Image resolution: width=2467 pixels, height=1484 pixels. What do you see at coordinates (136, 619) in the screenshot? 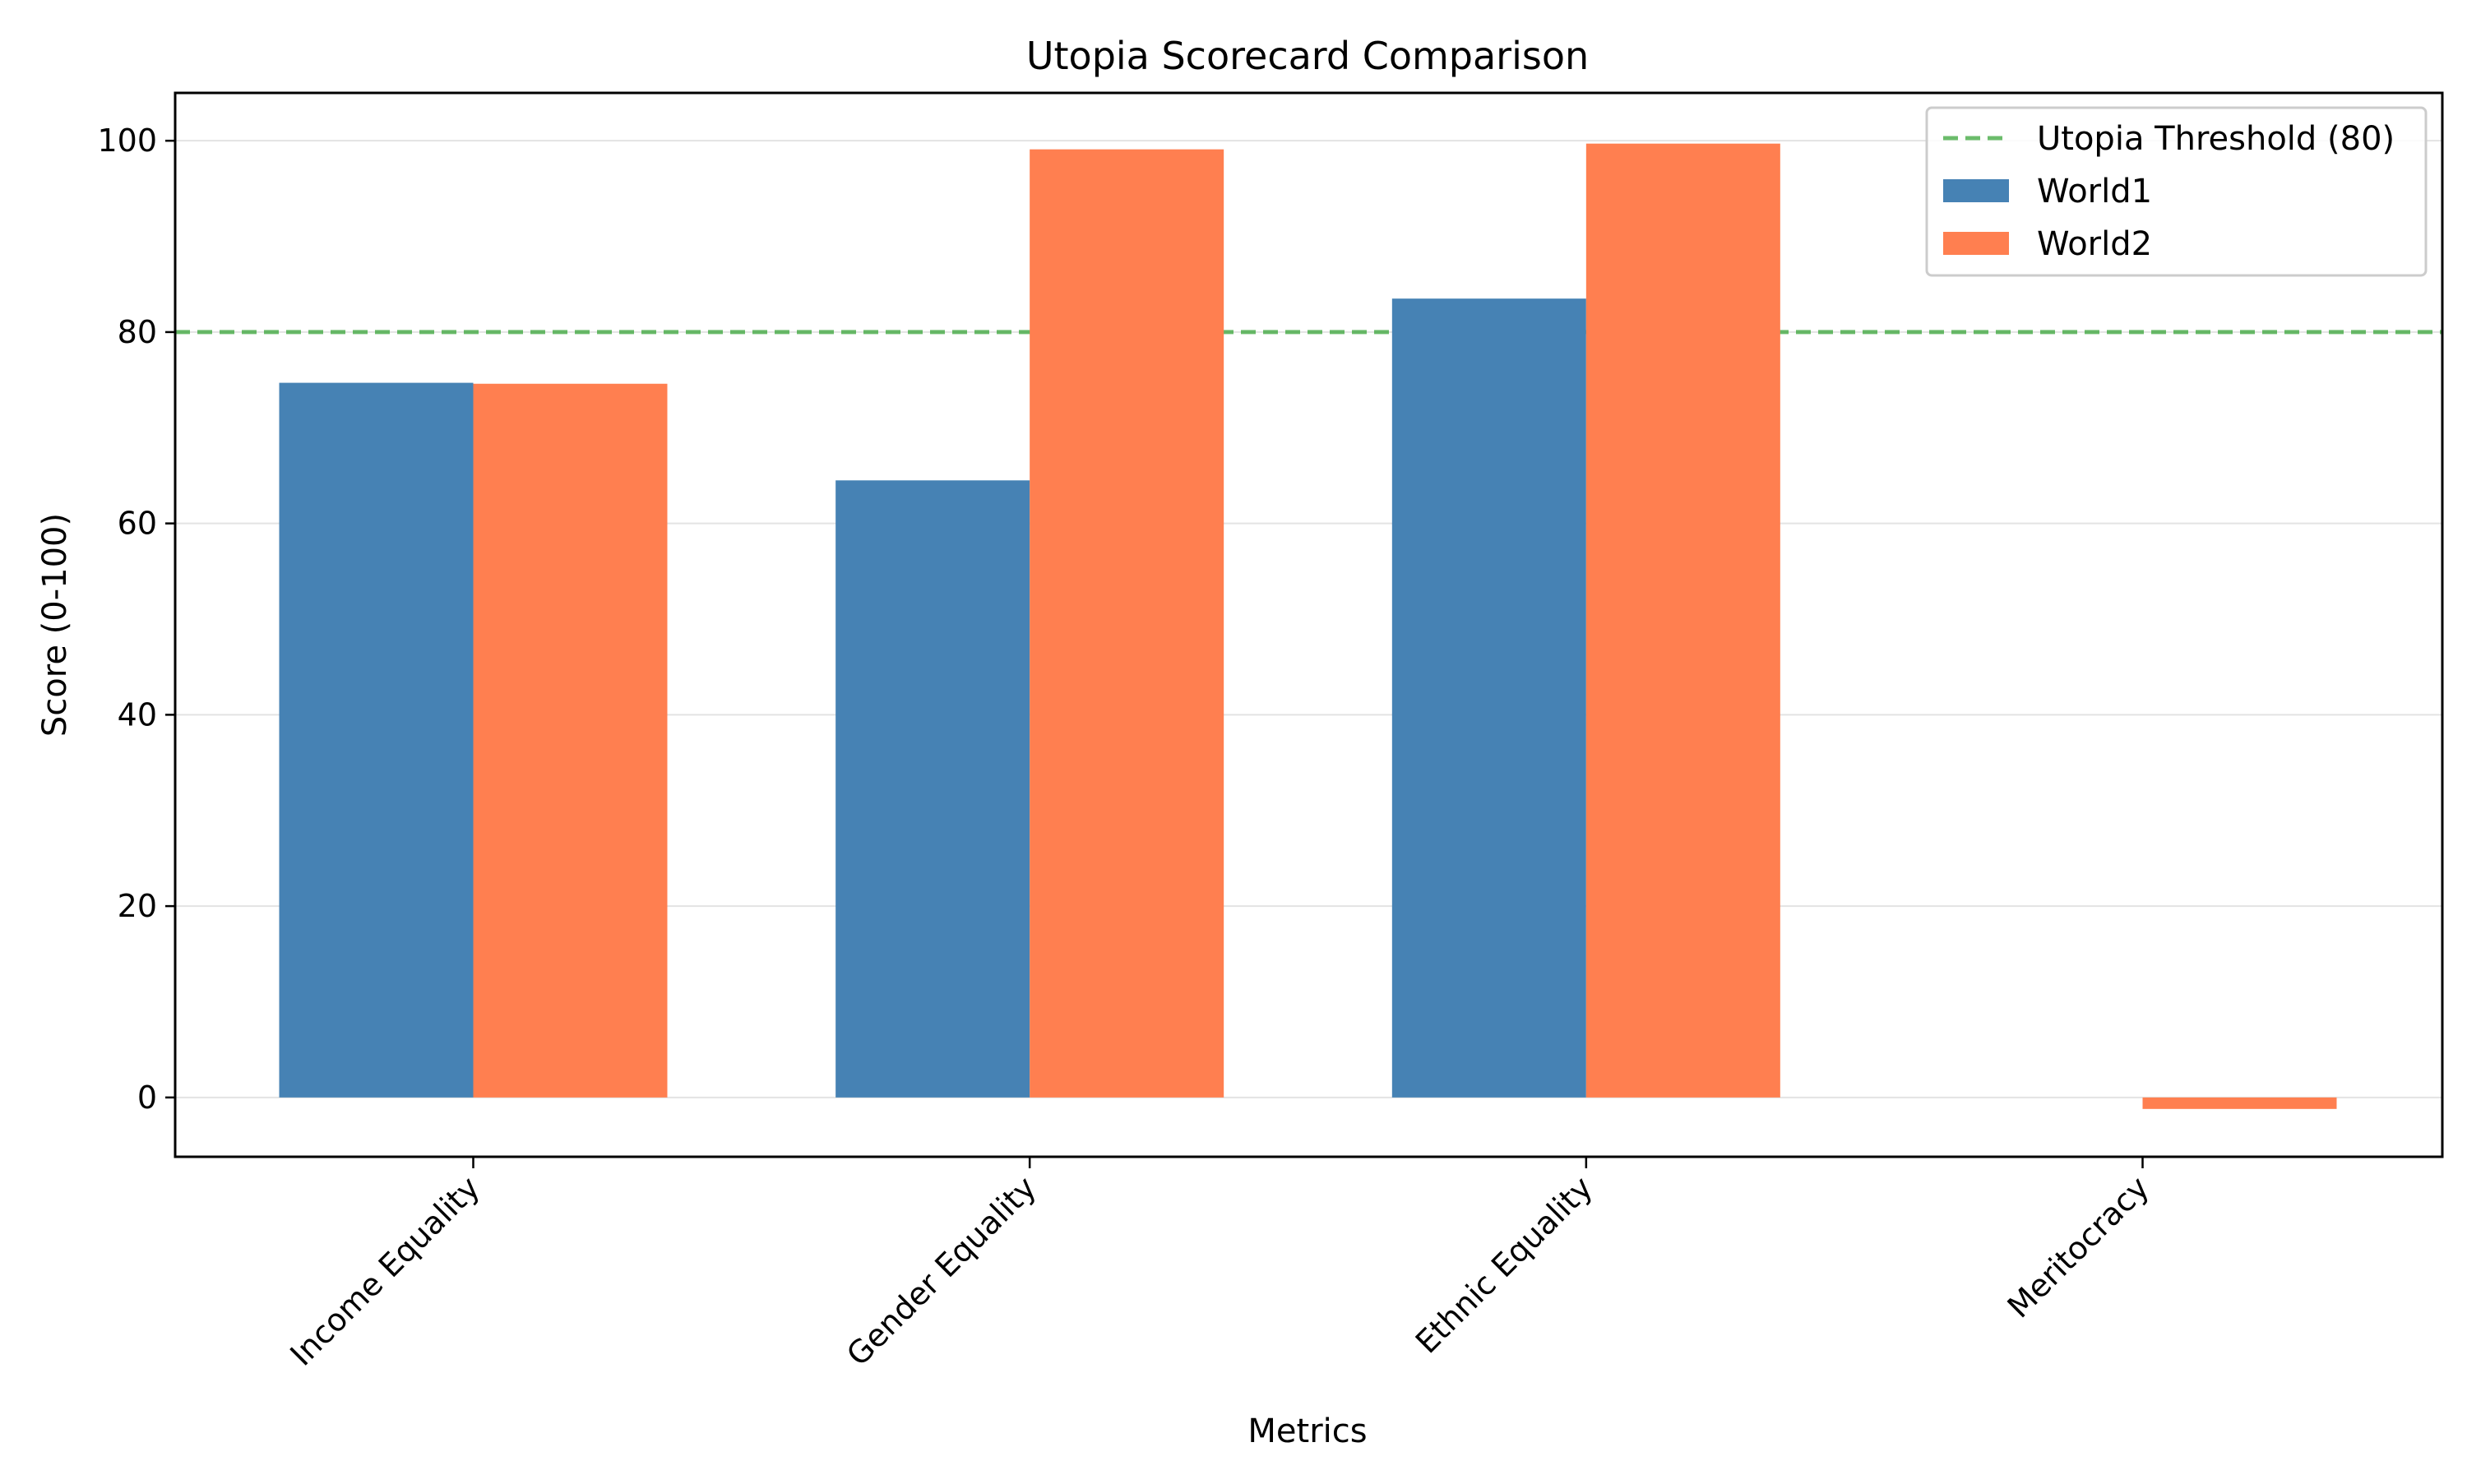
I see `y-axis-ticks: 0 20 40 60 80 100` at bounding box center [136, 619].